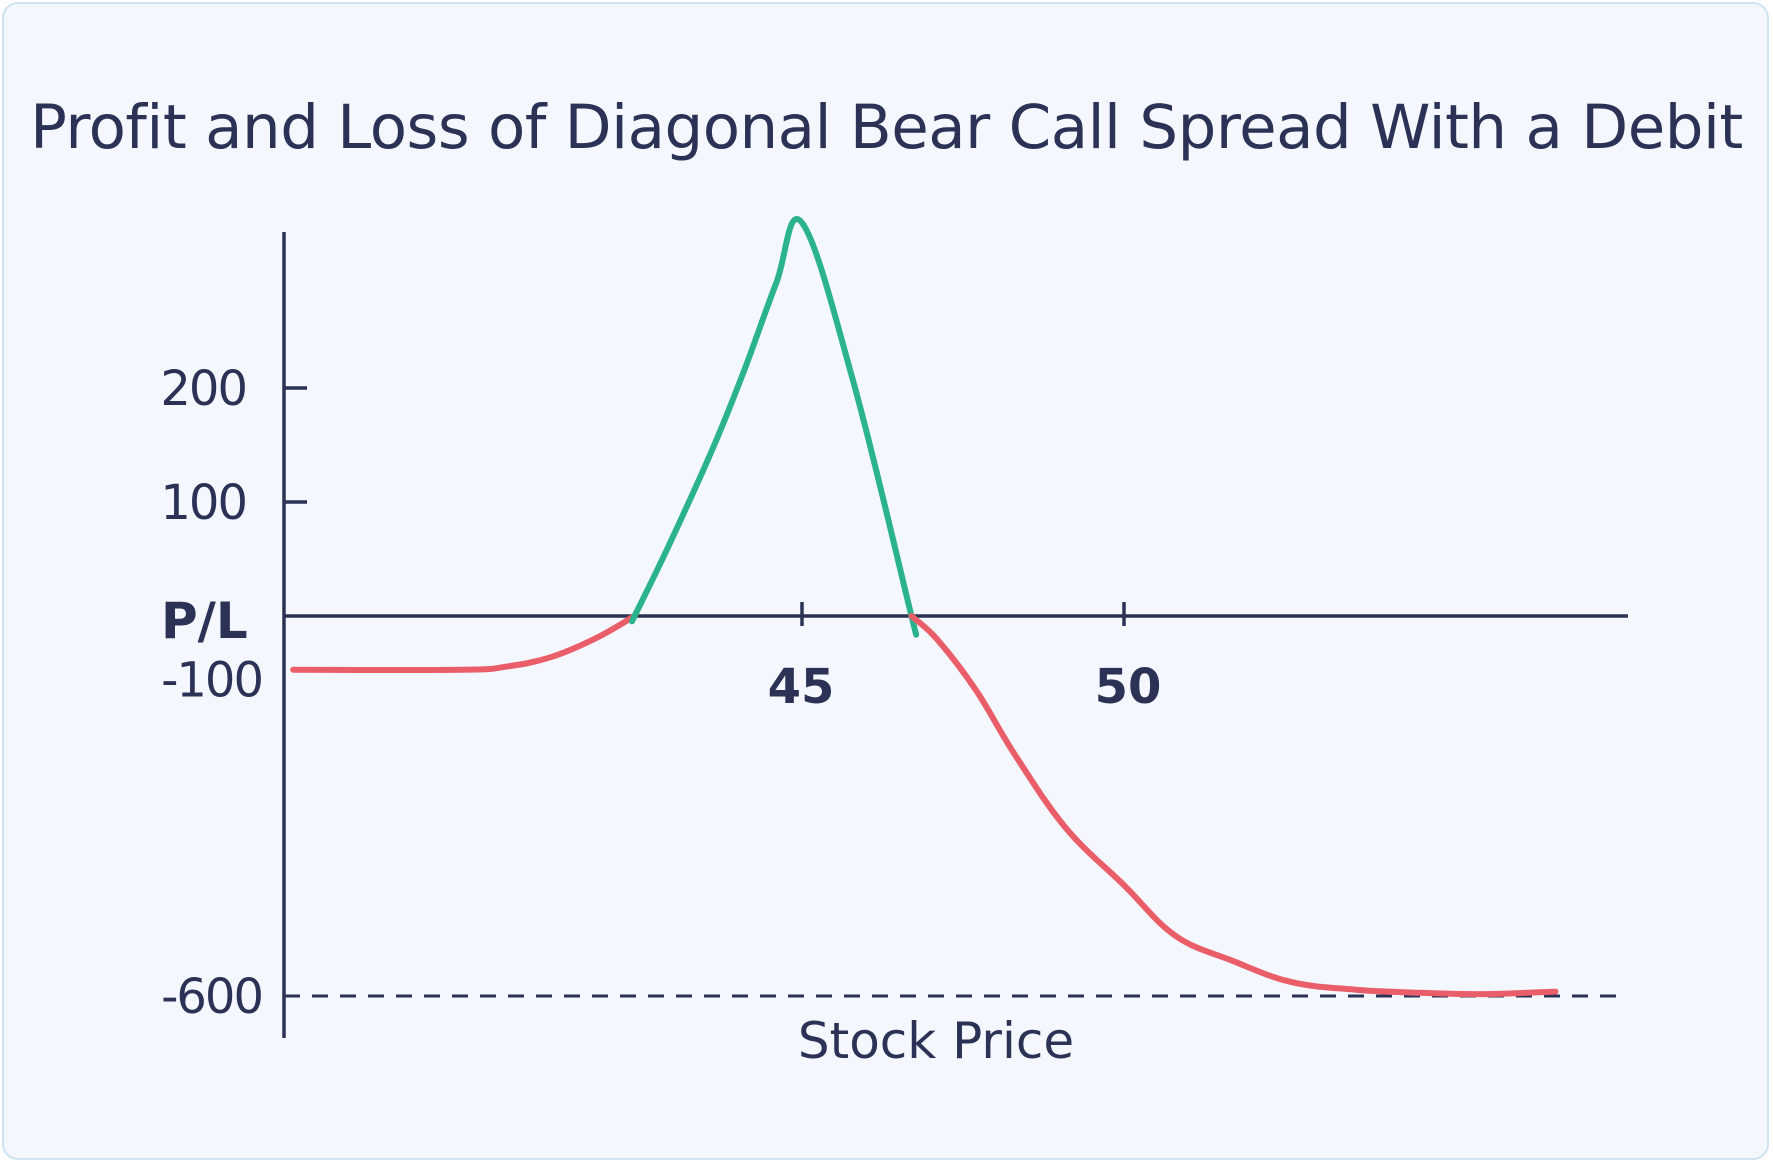 Image resolution: width=1773 pixels, height=1164 pixels. What do you see at coordinates (211, 997) in the screenshot?
I see `y-tick-label: -600` at bounding box center [211, 997].